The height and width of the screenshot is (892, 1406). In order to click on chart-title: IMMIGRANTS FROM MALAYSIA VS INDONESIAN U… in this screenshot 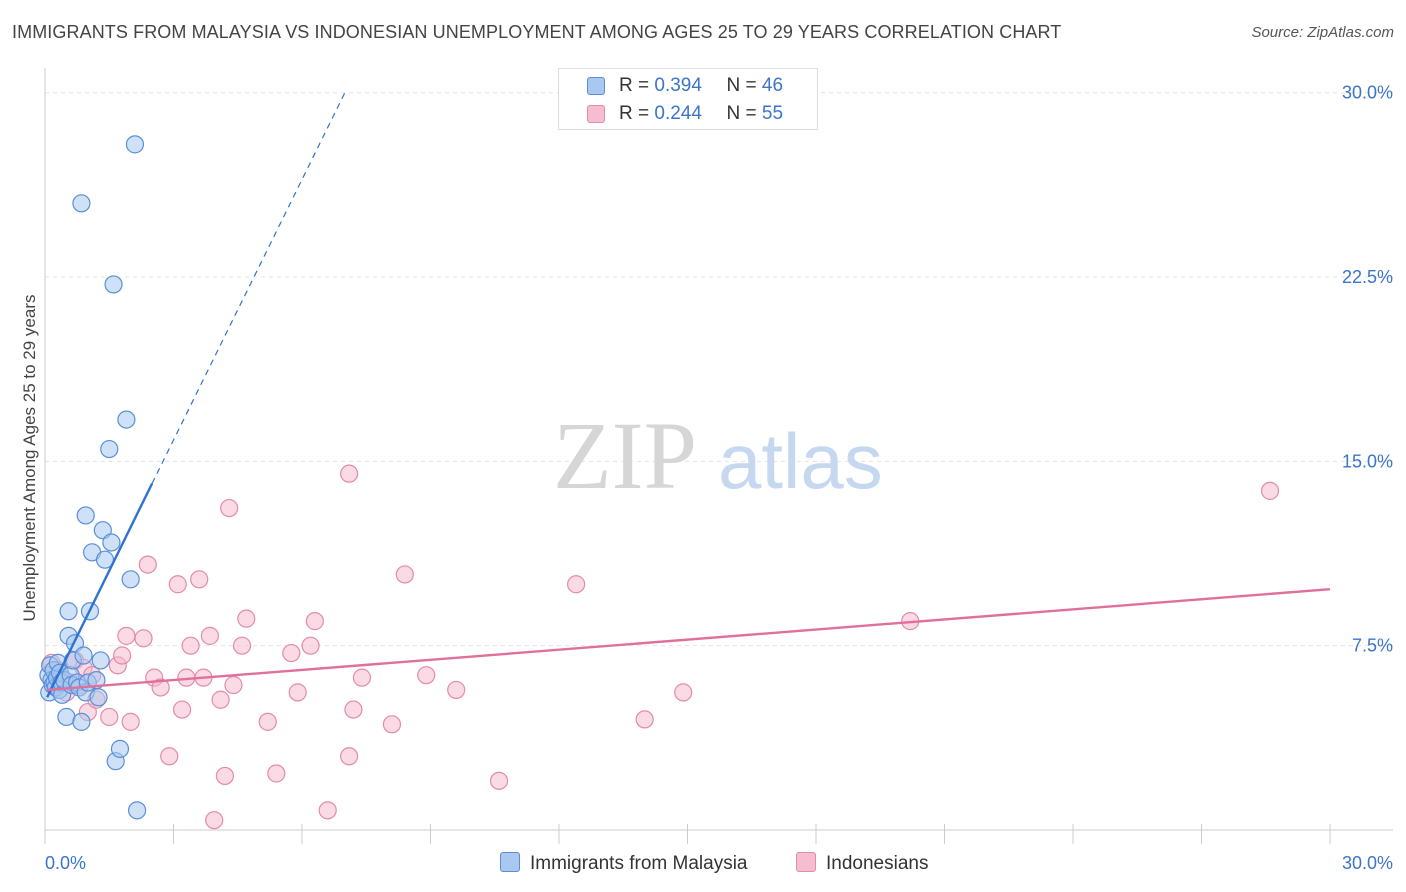, I will do `click(537, 32)`.